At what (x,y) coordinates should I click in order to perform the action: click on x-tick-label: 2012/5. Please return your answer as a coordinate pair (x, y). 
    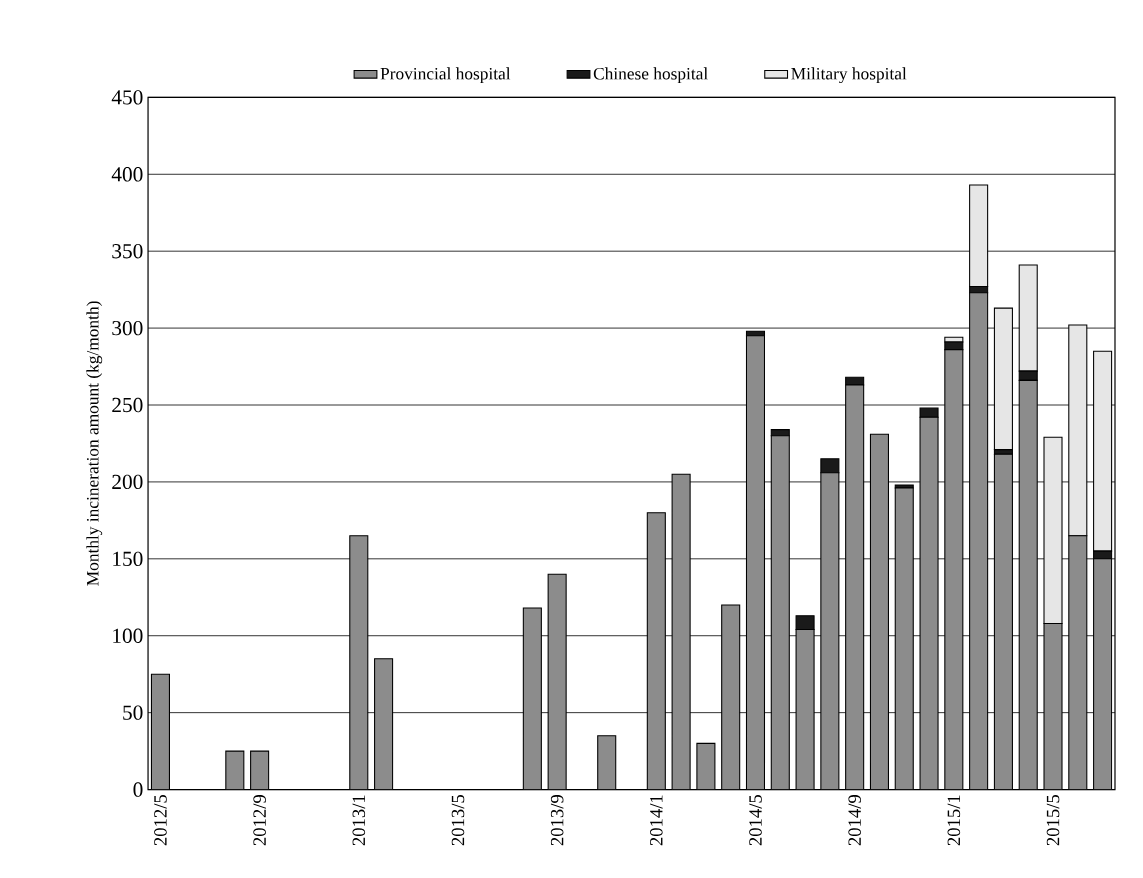
    Looking at the image, I should click on (160, 820).